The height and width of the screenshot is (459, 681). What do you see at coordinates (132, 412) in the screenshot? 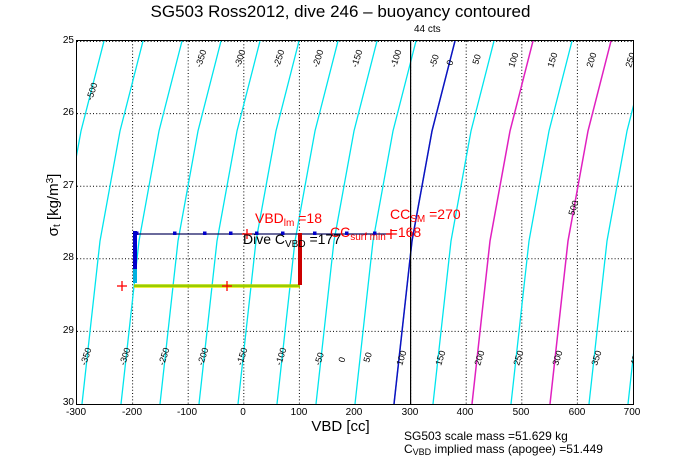
I see `xtick-n200: -200` at bounding box center [132, 412].